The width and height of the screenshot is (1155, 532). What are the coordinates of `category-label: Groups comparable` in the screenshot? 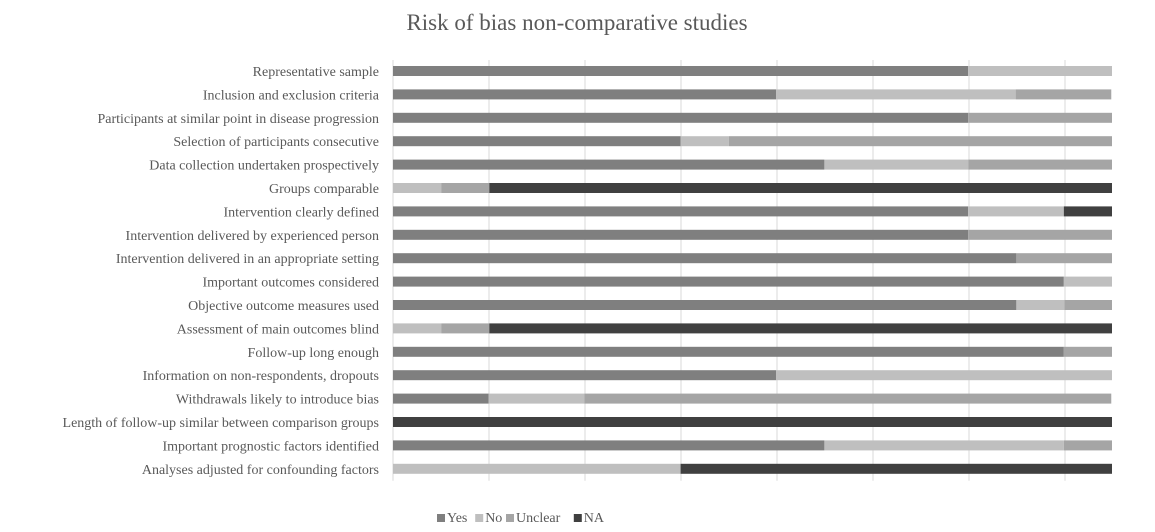 It's located at (324, 189).